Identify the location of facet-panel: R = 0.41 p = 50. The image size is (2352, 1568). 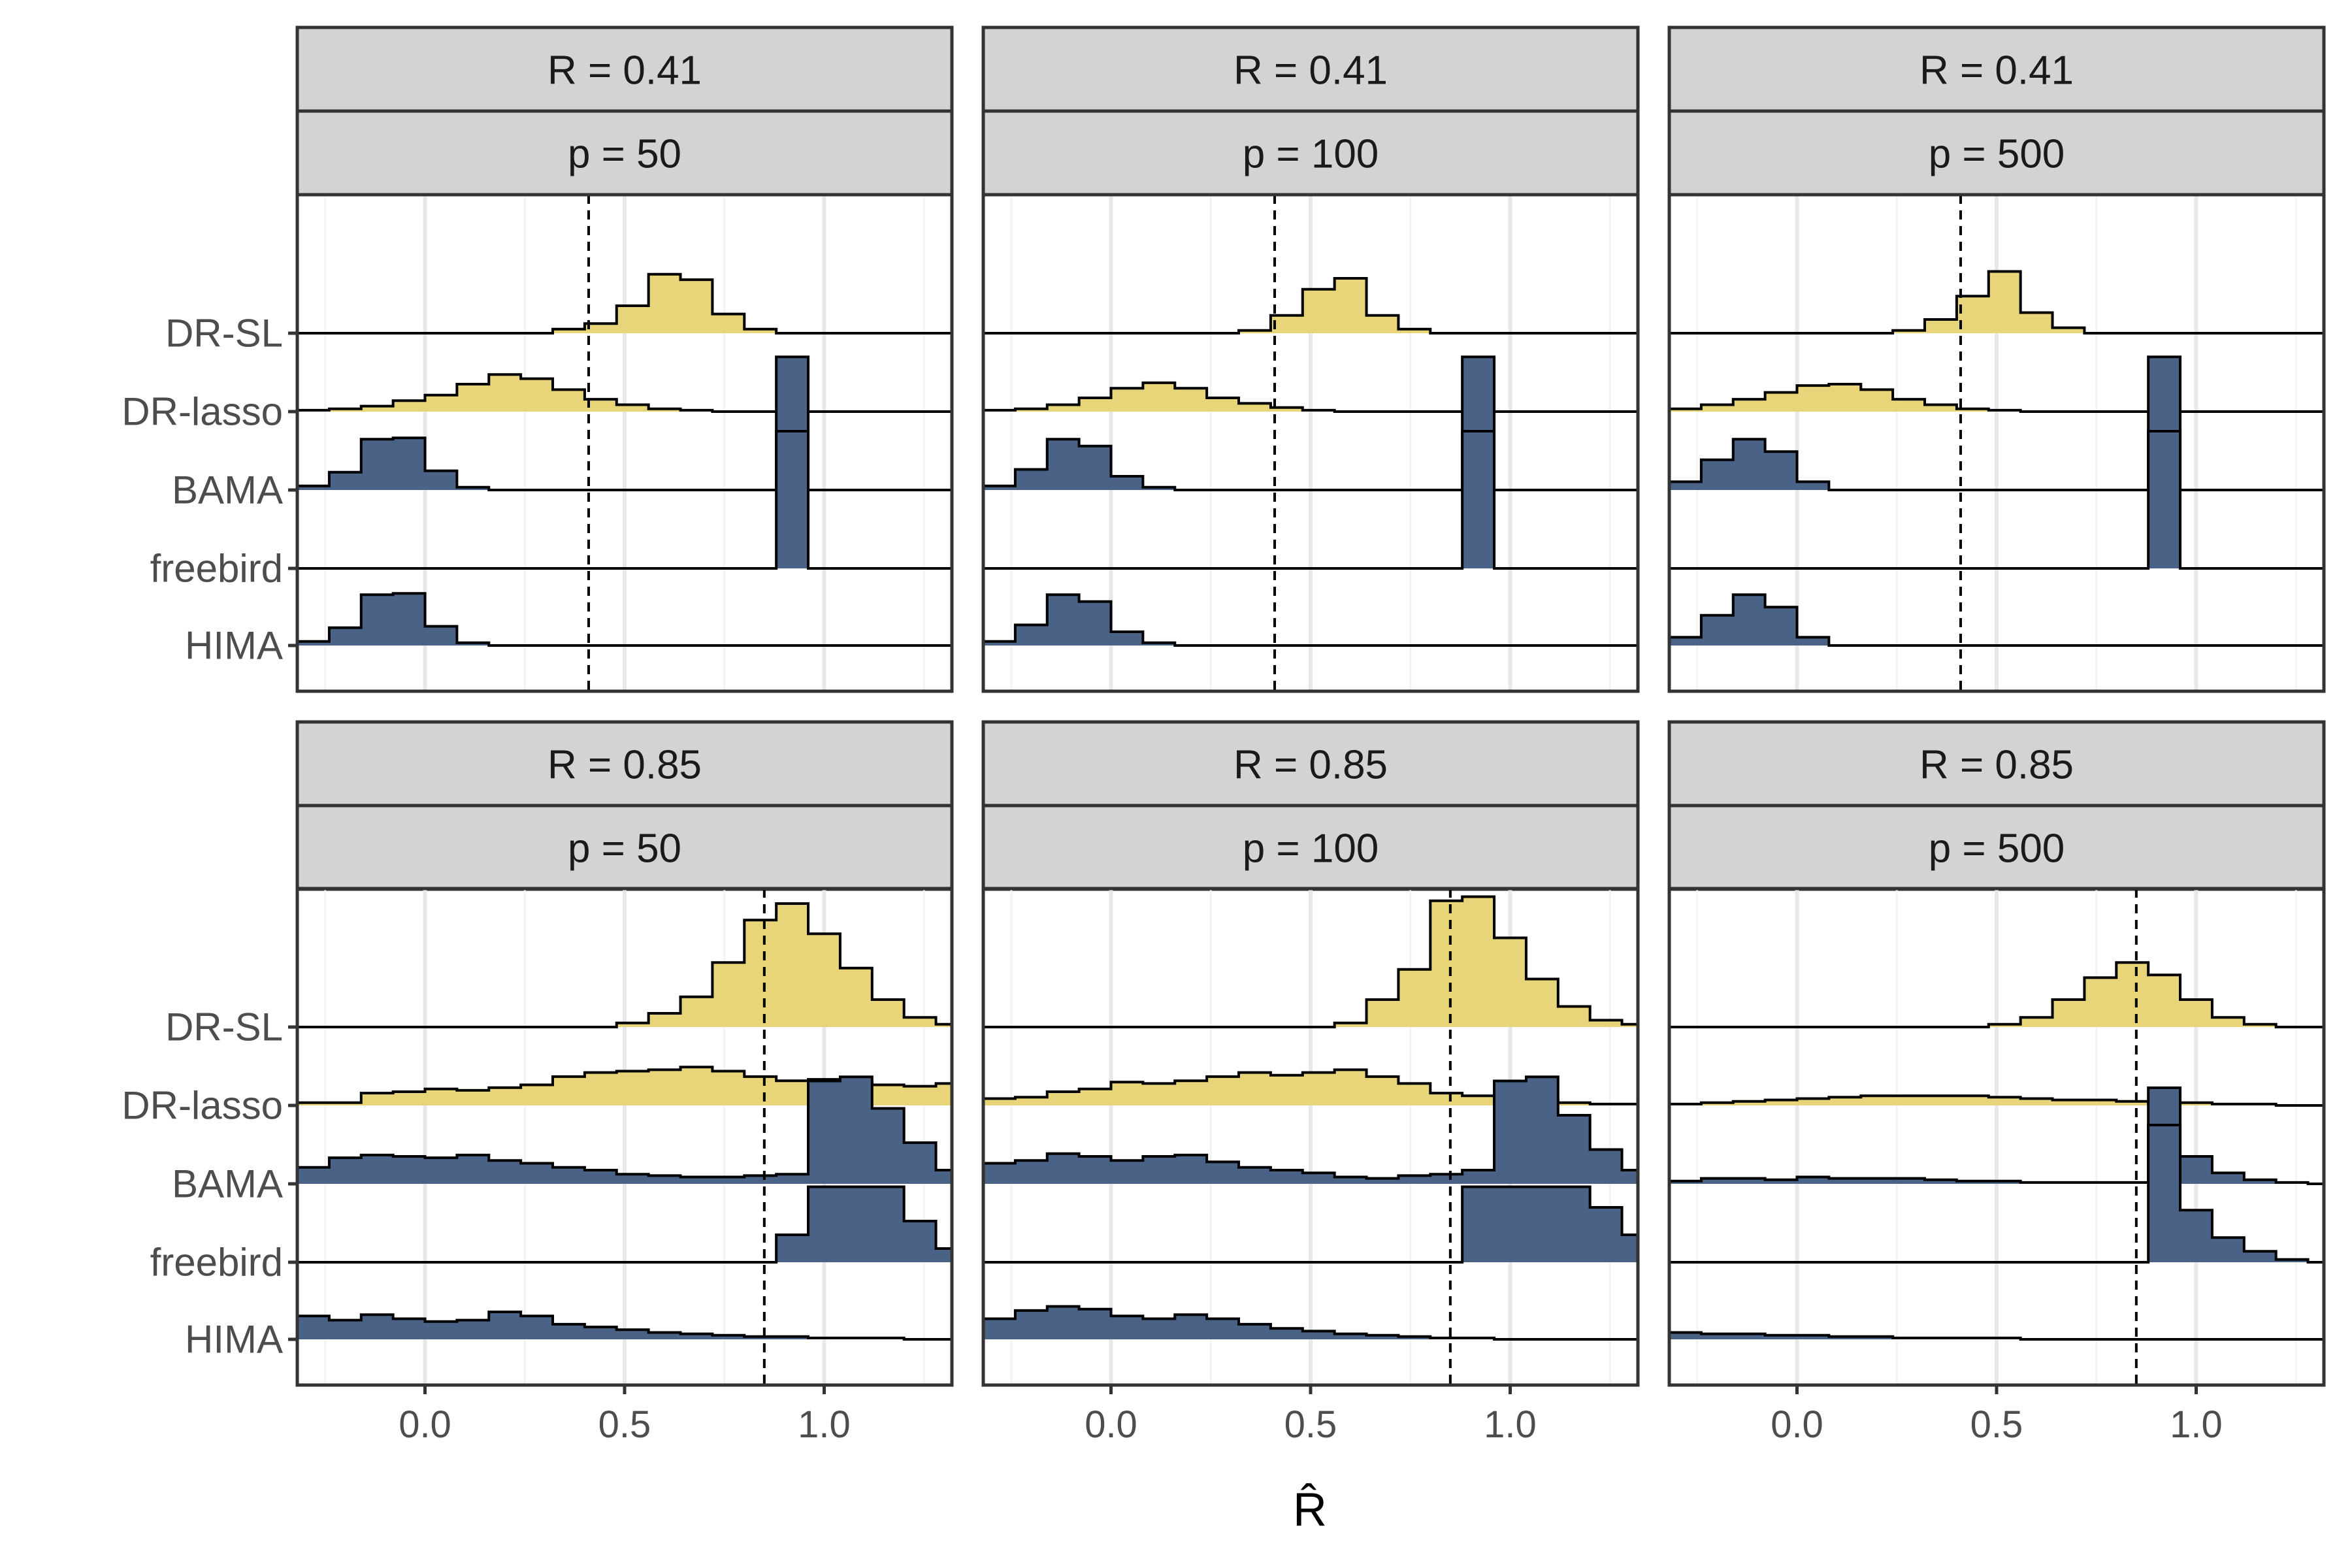
(624, 359).